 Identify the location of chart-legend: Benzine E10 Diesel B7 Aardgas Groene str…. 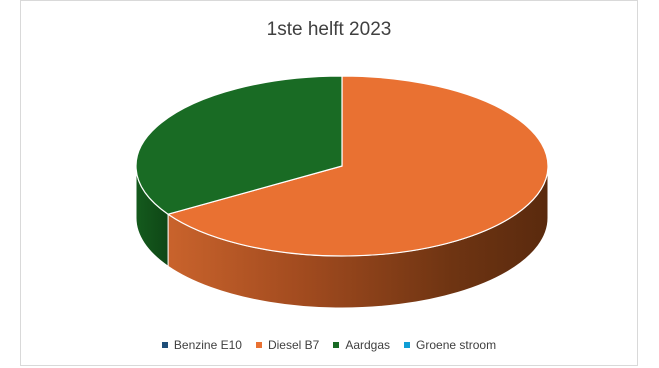
(329, 345).